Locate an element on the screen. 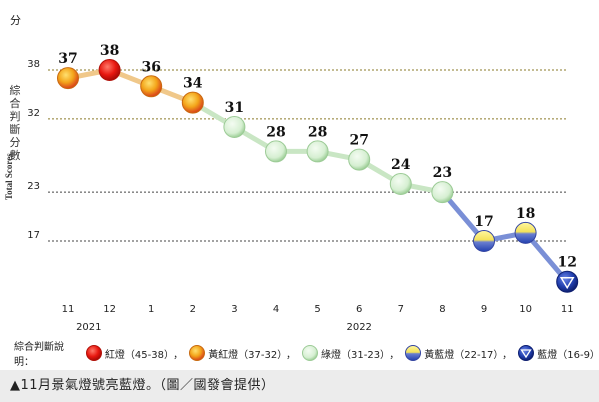 This screenshot has height=402, width=599. yellow-red-light-icon is located at coordinates (197, 353).